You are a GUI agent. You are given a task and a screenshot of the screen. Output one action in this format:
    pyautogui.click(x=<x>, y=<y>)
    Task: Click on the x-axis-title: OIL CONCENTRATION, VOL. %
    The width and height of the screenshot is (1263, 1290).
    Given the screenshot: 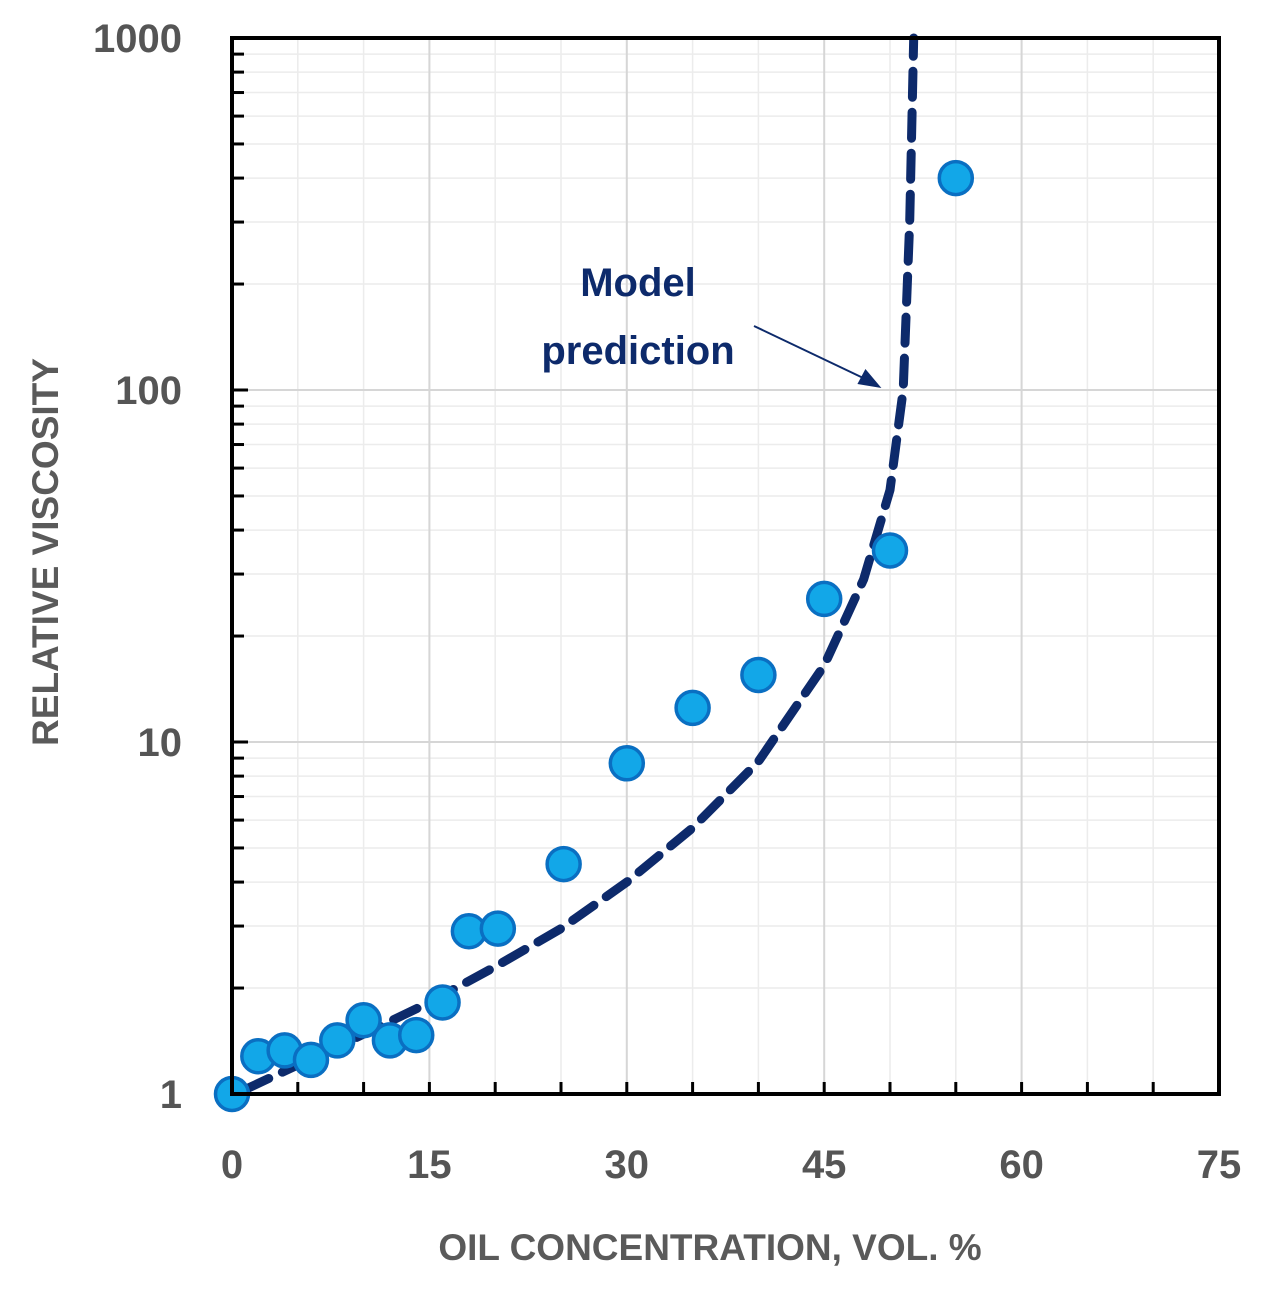 What is the action you would take?
    pyautogui.click(x=709, y=1247)
    